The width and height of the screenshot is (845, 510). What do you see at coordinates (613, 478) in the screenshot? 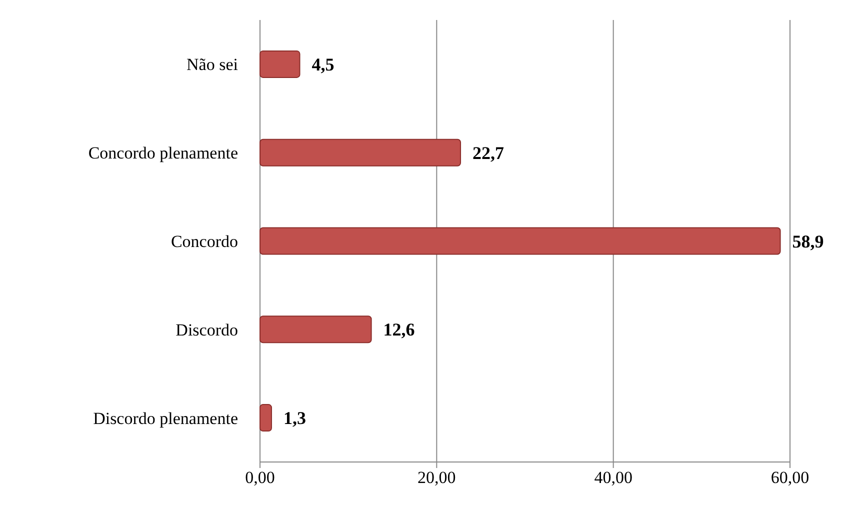
I see `x-tick-label: 40,00` at bounding box center [613, 478].